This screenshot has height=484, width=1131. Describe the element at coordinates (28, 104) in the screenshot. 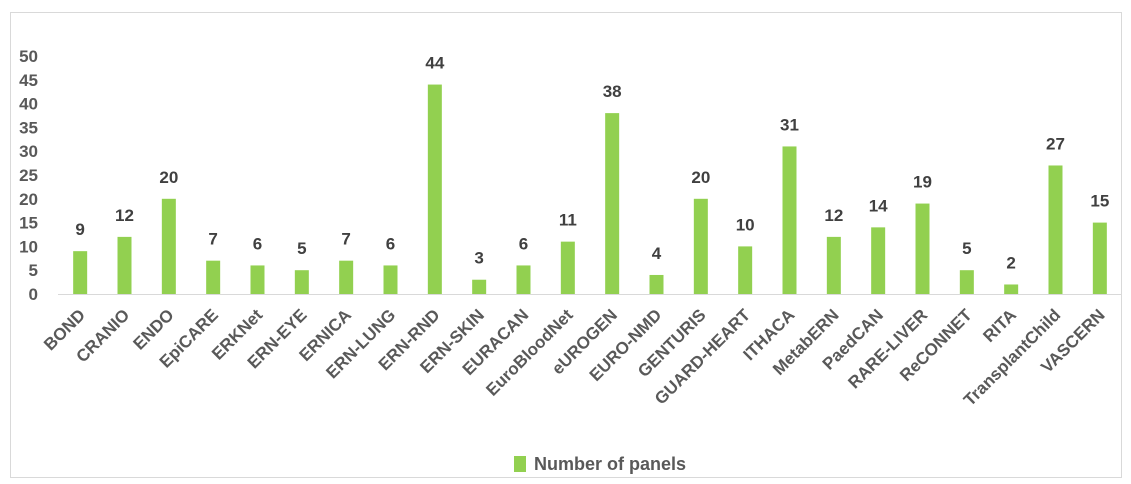

I see `y-tick-label: 40` at that location.